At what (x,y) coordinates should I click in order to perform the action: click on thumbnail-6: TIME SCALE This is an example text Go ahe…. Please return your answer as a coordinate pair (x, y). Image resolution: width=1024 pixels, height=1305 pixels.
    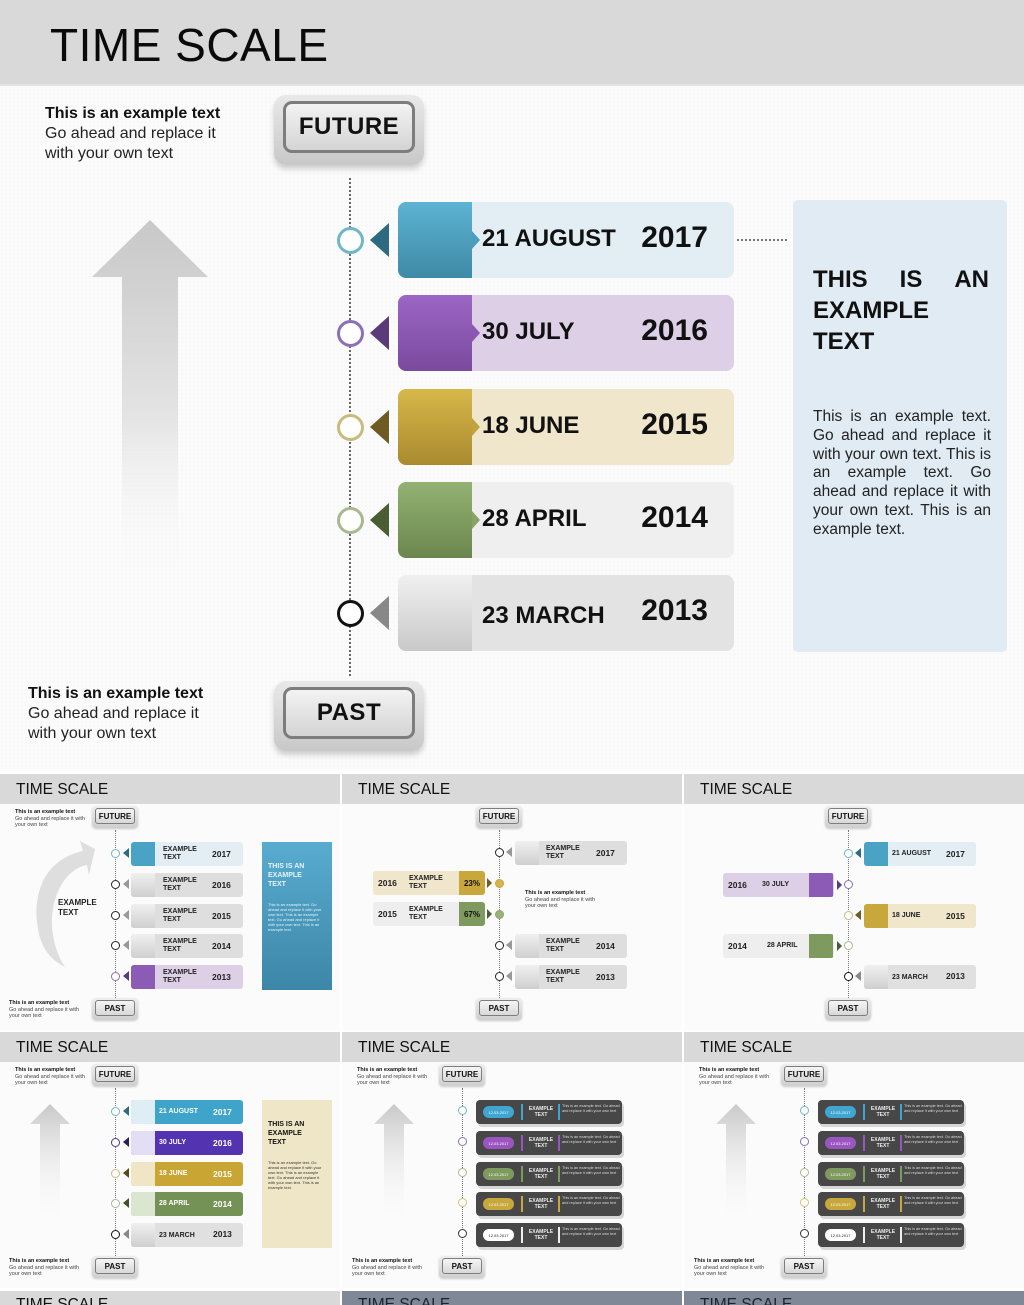
    Looking at the image, I should click on (854, 1160).